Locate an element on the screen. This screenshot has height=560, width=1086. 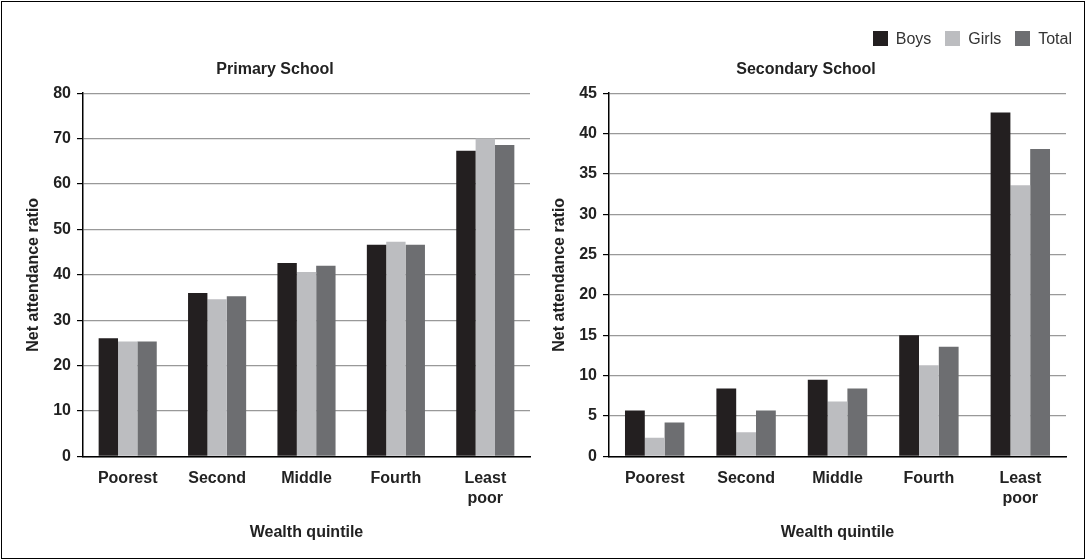
legend-label: Total is located at coordinates (1054, 39).